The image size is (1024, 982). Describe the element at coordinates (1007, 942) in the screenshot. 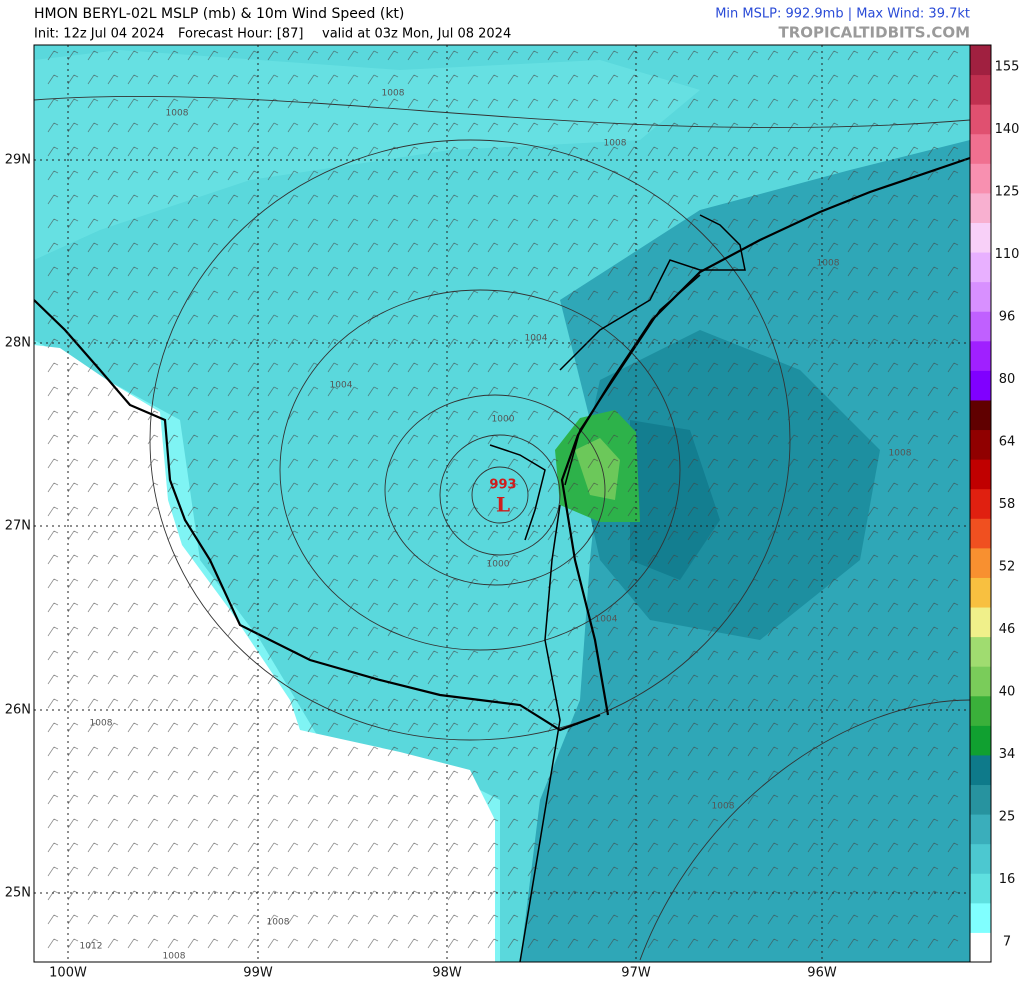

I see `colorbar-label: 7` at that location.